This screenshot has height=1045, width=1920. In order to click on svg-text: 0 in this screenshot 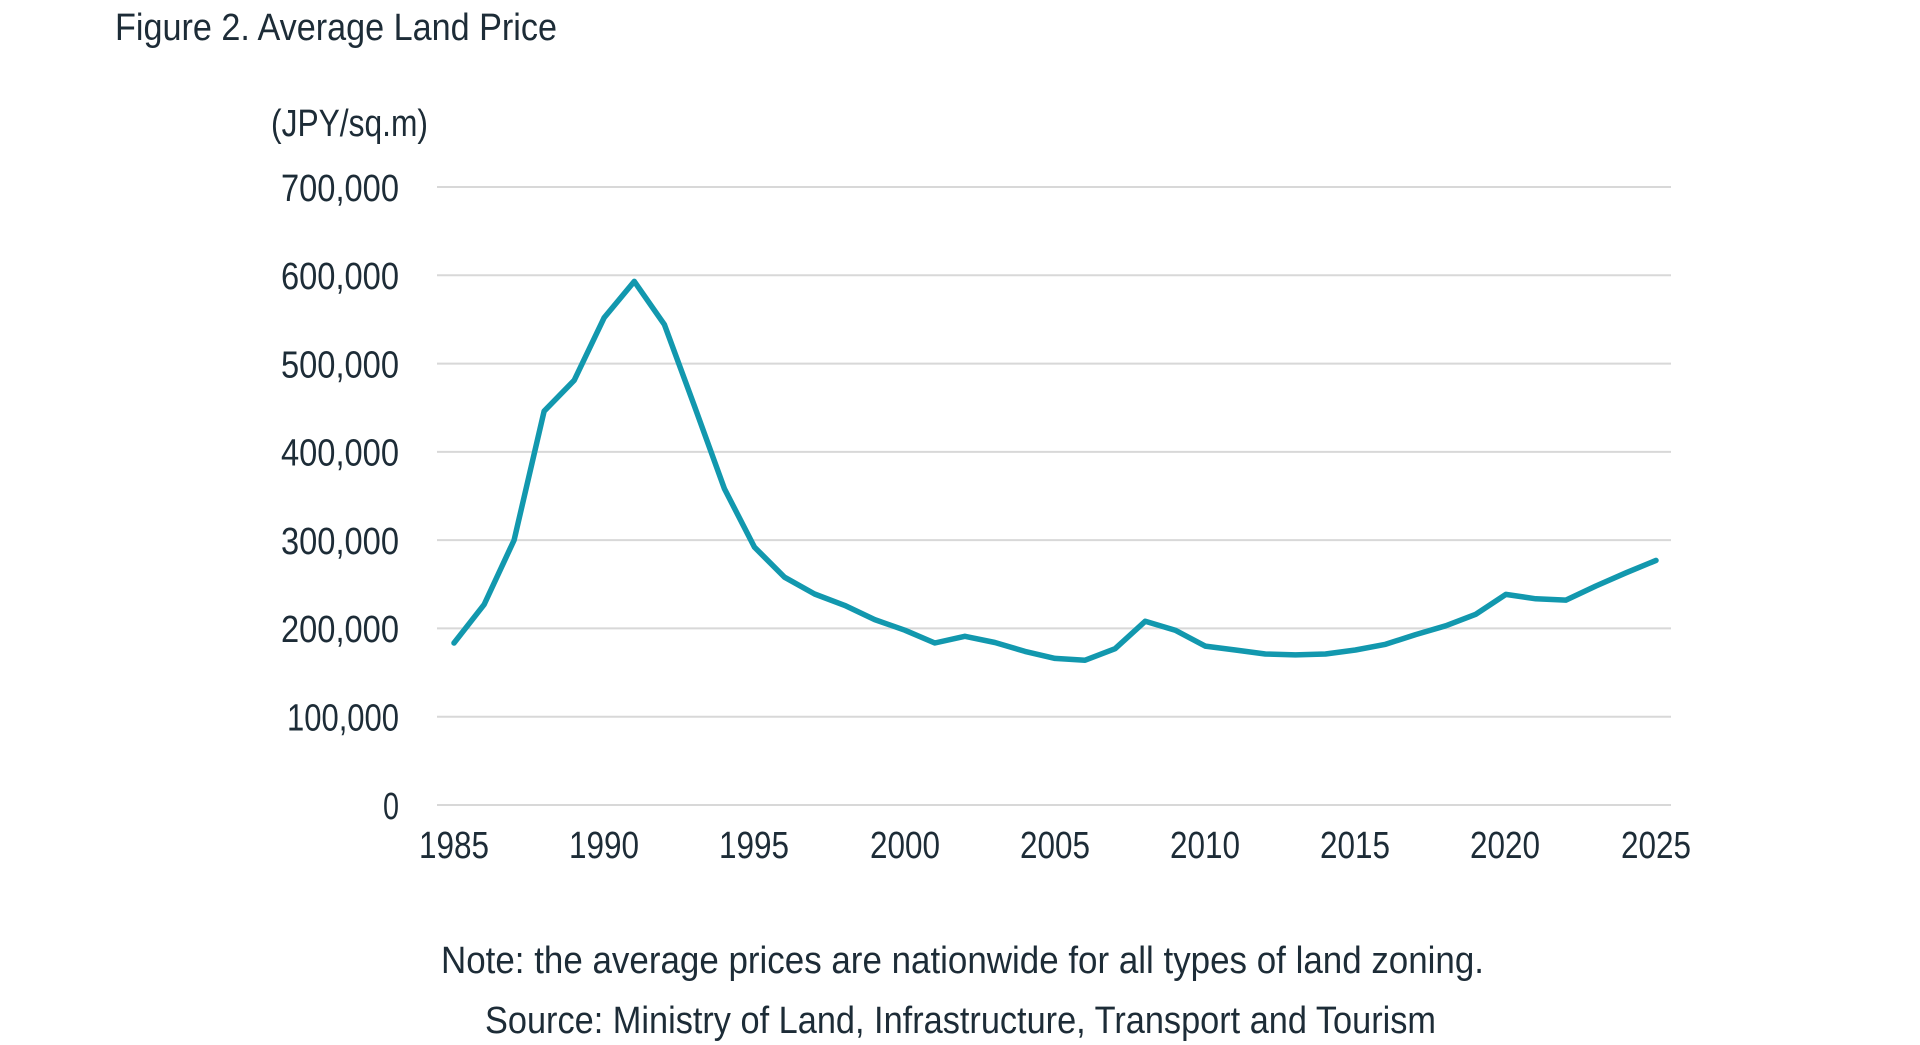, I will do `click(391, 807)`.